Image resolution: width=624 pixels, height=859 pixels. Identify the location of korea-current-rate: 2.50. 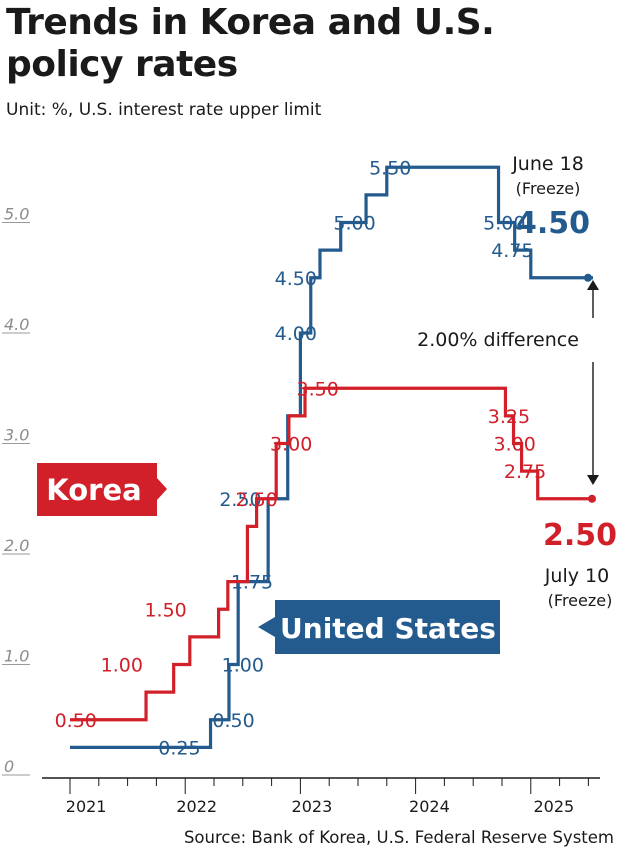
(580, 535).